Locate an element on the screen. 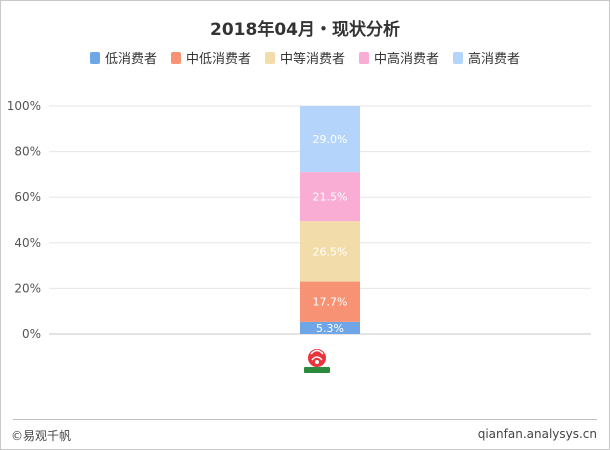 This screenshot has height=450, width=610. y-tick-label: 100% is located at coordinates (24, 106).